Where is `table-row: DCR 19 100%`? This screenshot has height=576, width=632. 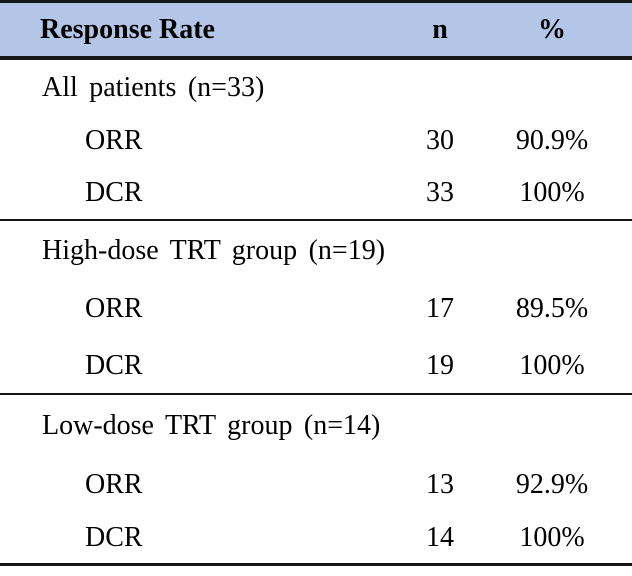
table-row: DCR 19 100% is located at coordinates (316, 365).